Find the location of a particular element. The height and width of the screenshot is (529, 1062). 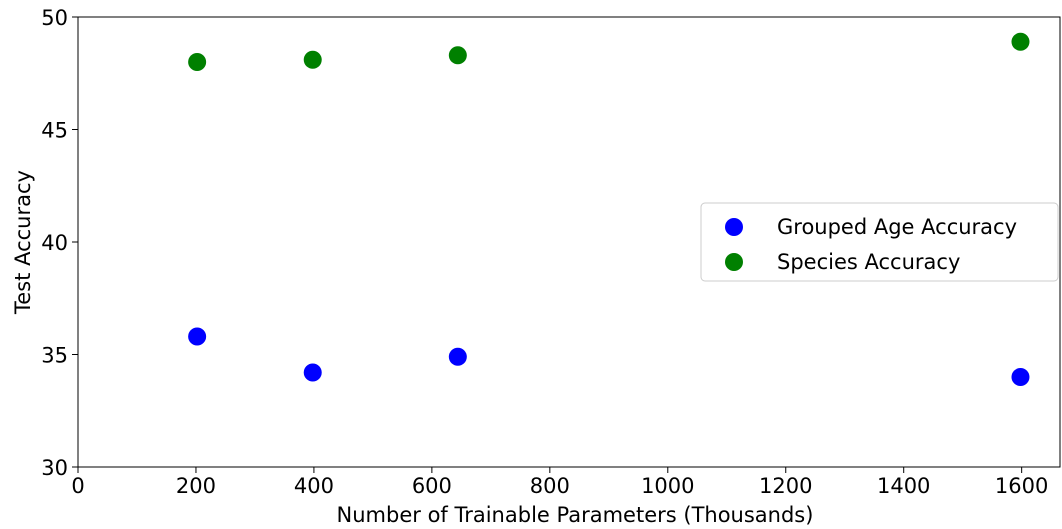

x-tick-label: 1600 is located at coordinates (1021, 486).